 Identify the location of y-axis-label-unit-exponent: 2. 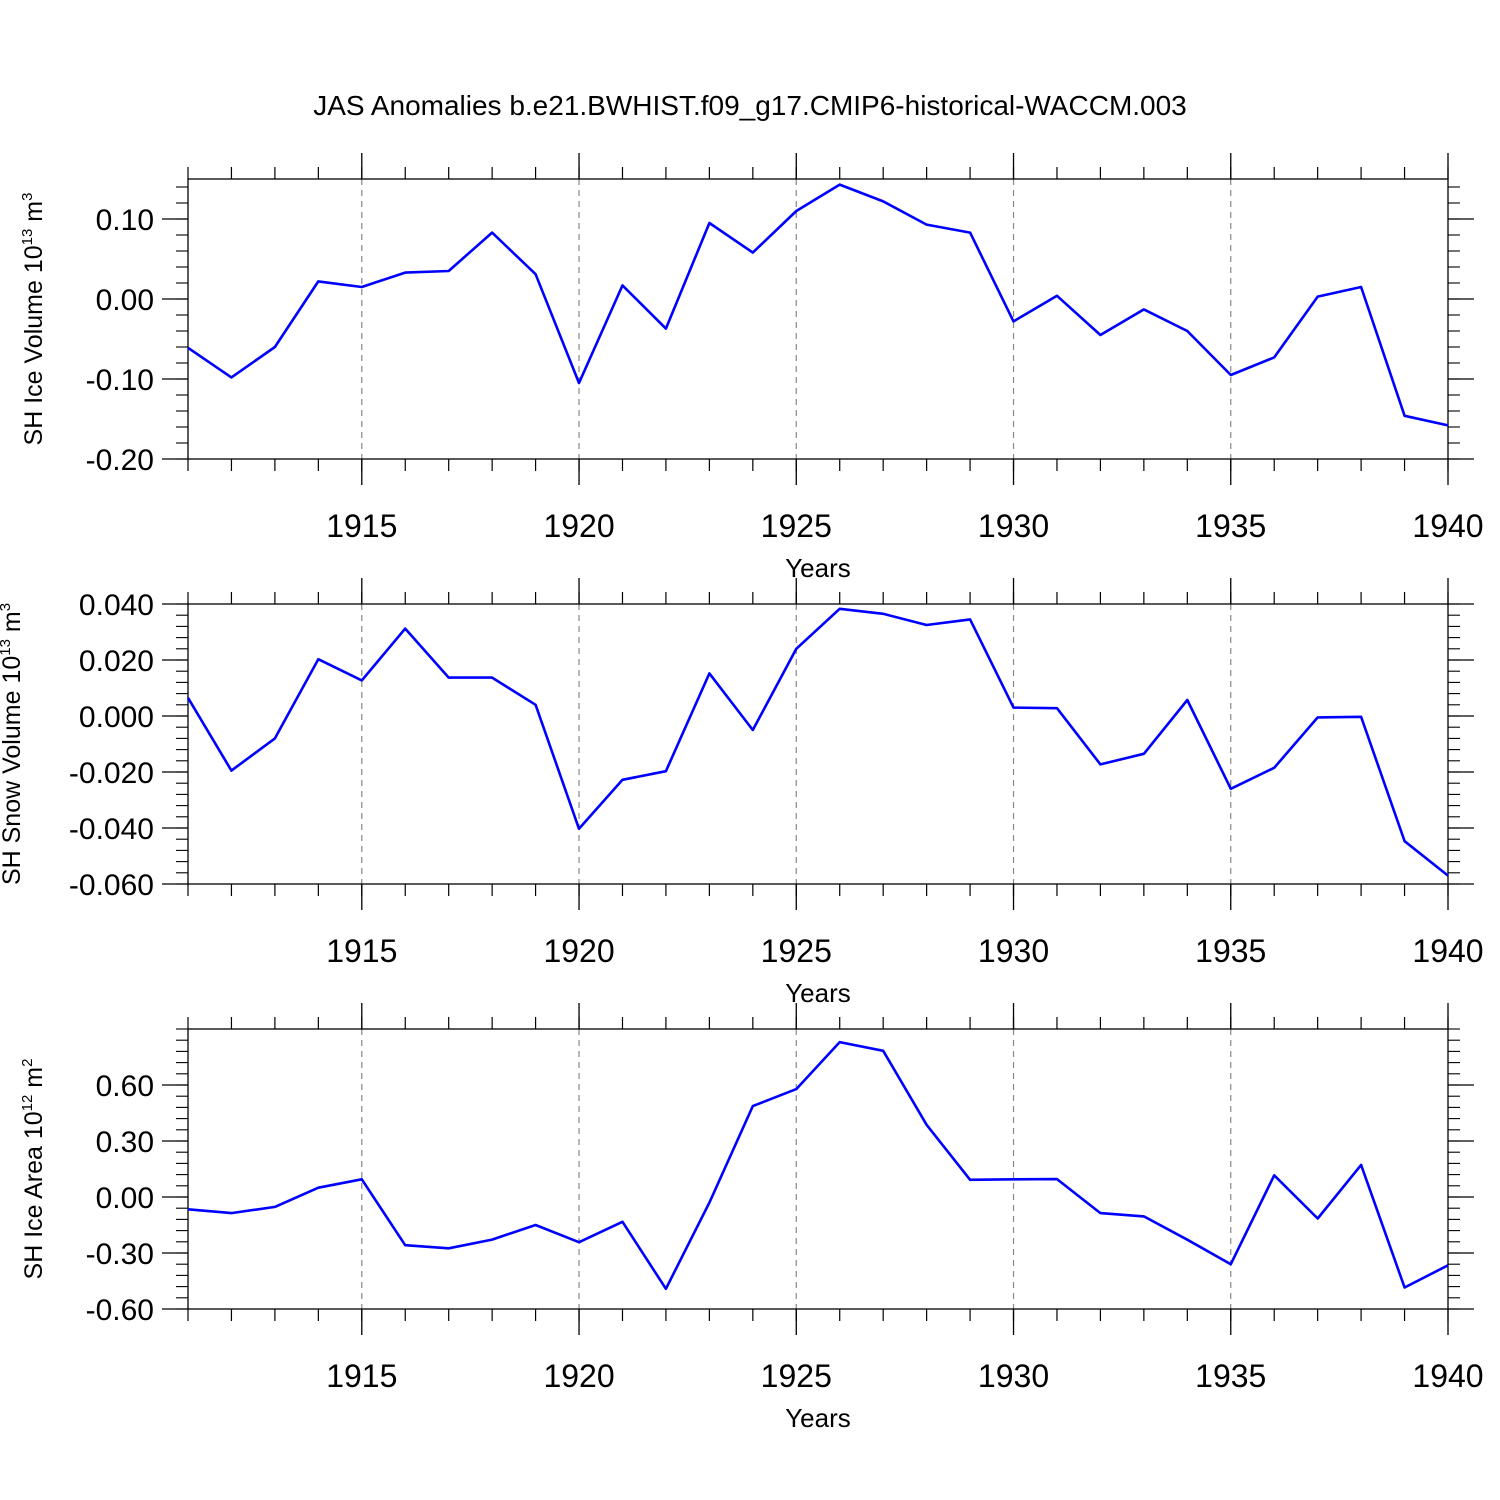
(27, 1063).